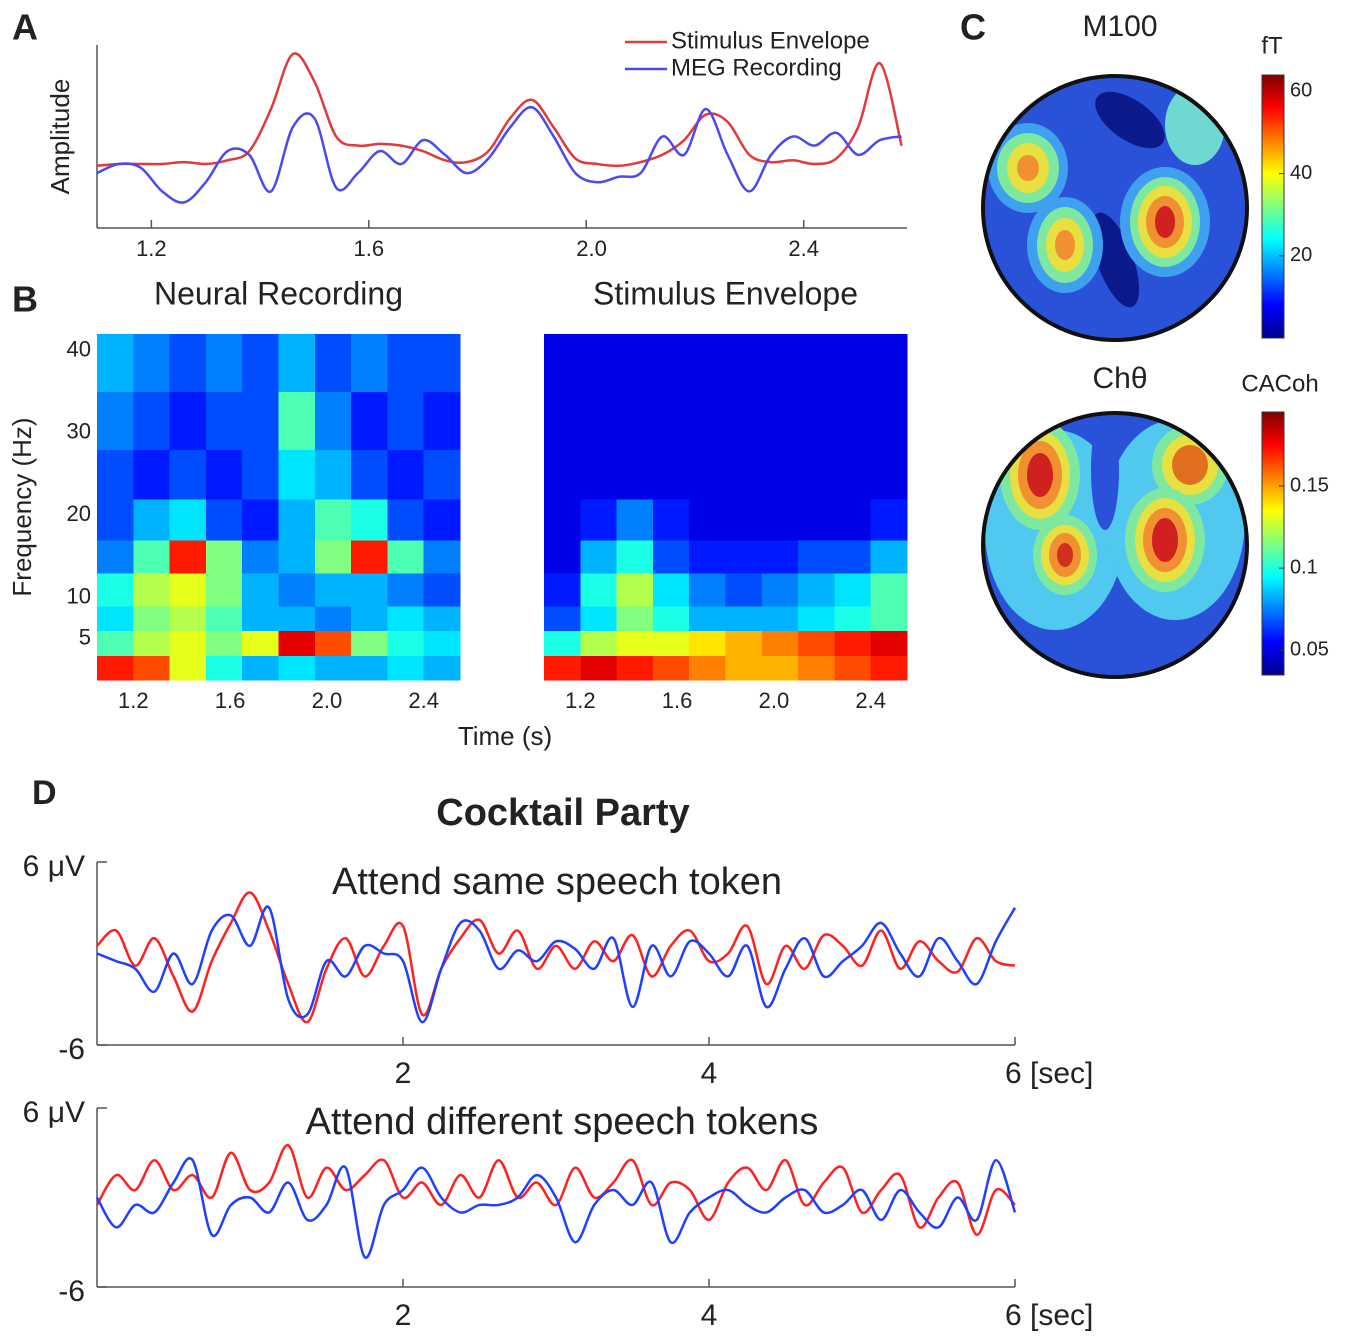 Image resolution: width=1355 pixels, height=1336 pixels. Describe the element at coordinates (278, 293) in the screenshot. I see `chart-title: Neural Recording` at that location.